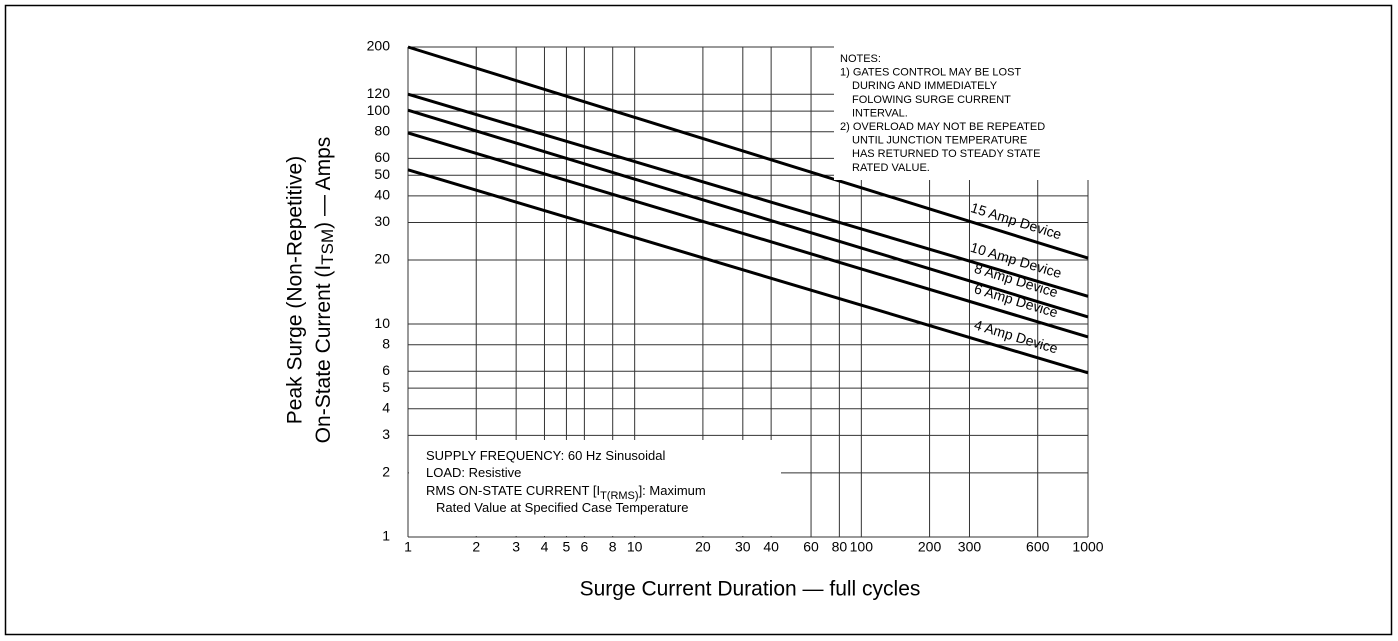  I want to click on y-tick-label: 20, so click(382, 259).